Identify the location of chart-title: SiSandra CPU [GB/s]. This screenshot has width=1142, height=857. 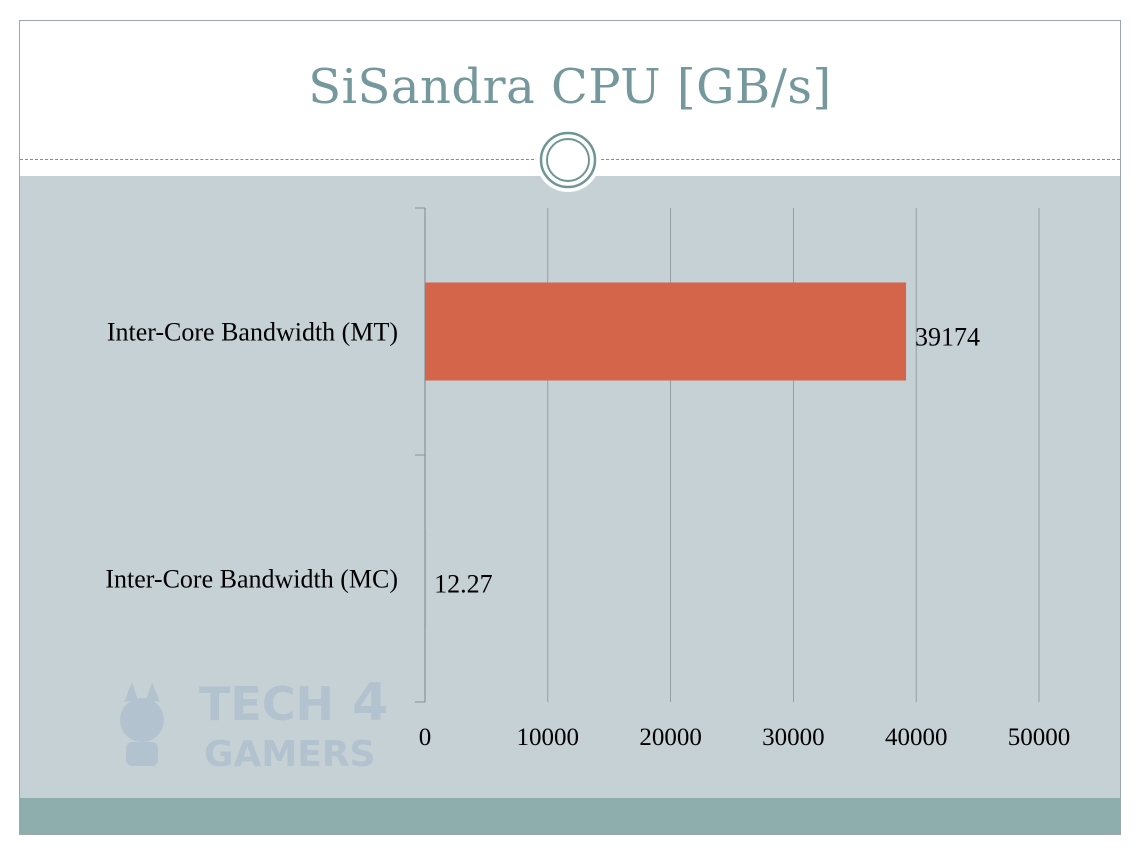
(570, 87).